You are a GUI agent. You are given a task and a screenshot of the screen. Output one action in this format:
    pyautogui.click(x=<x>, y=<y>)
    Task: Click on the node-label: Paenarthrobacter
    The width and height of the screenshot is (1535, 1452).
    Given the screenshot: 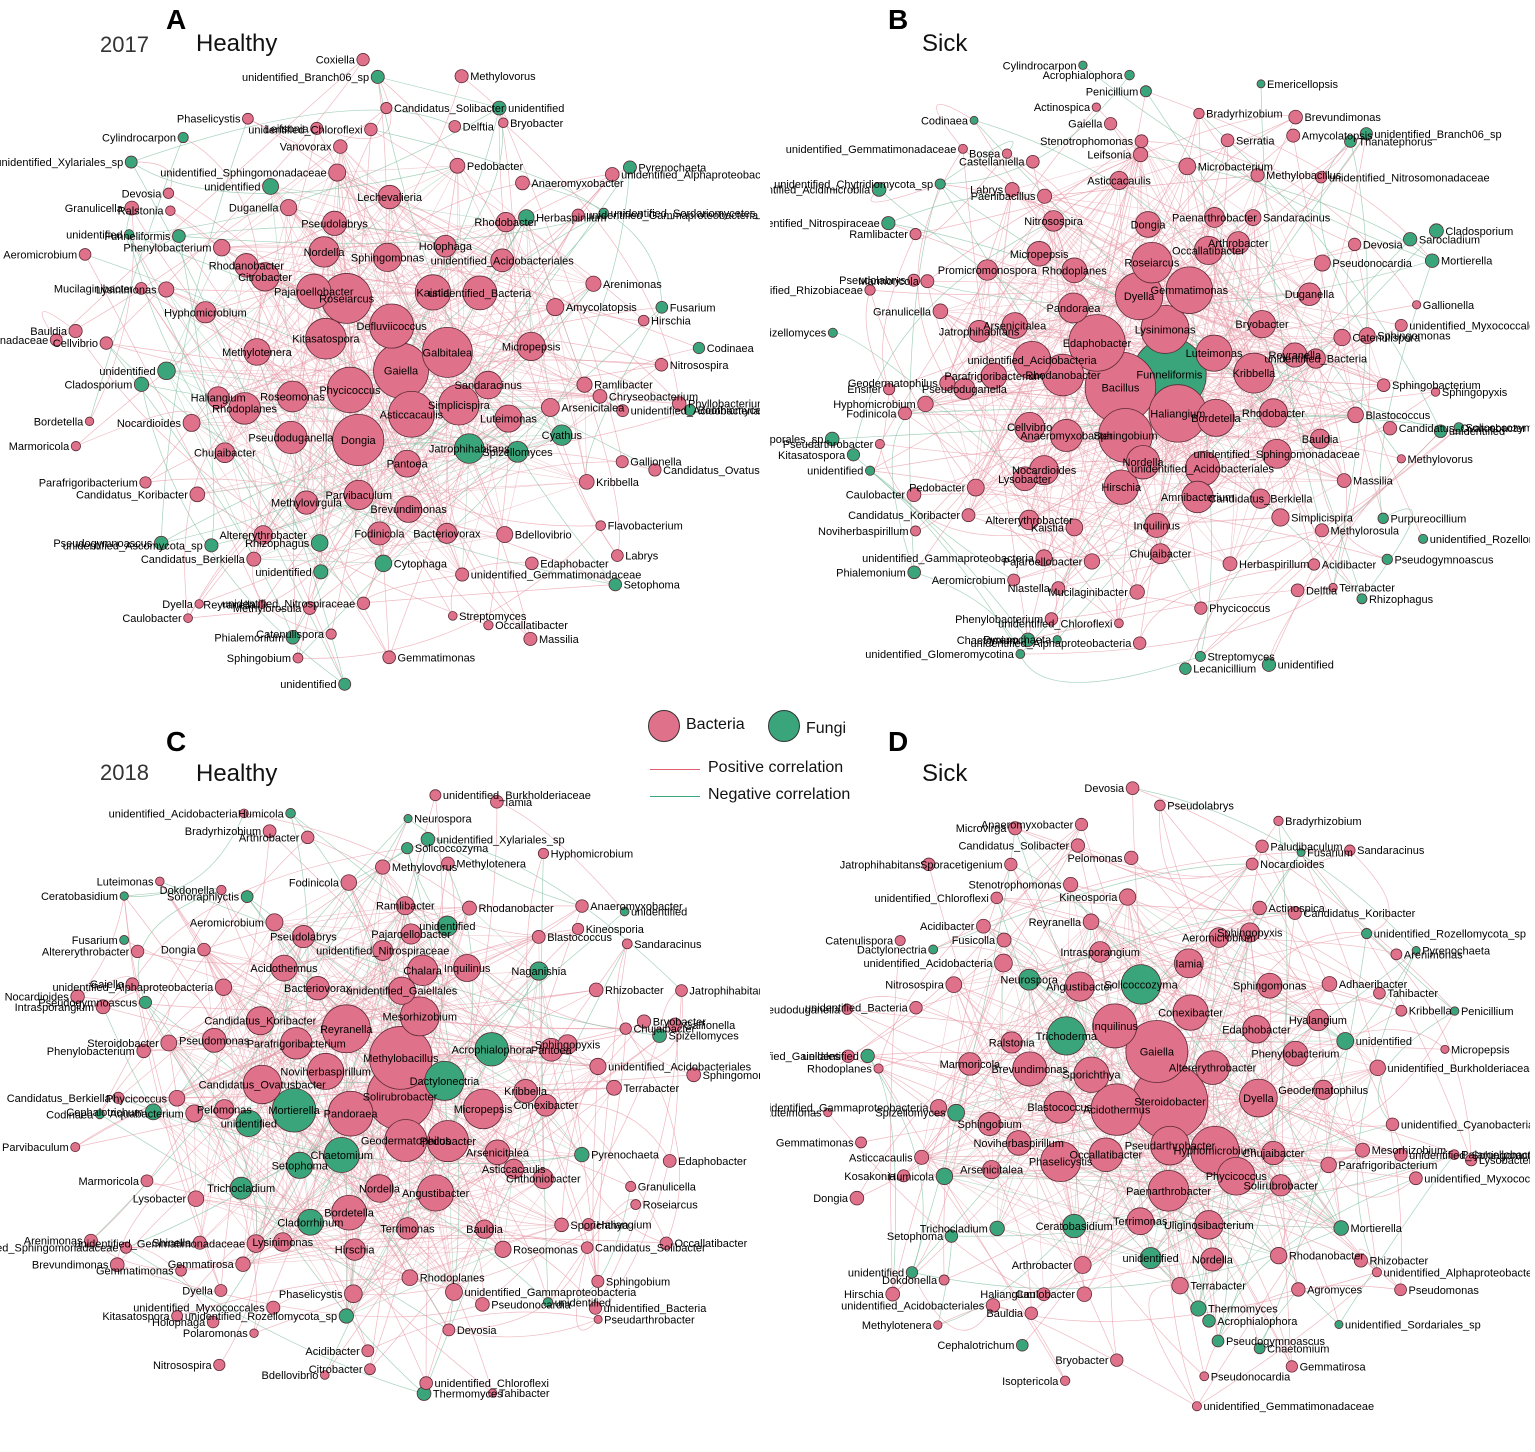 What is the action you would take?
    pyautogui.click(x=1168, y=1192)
    